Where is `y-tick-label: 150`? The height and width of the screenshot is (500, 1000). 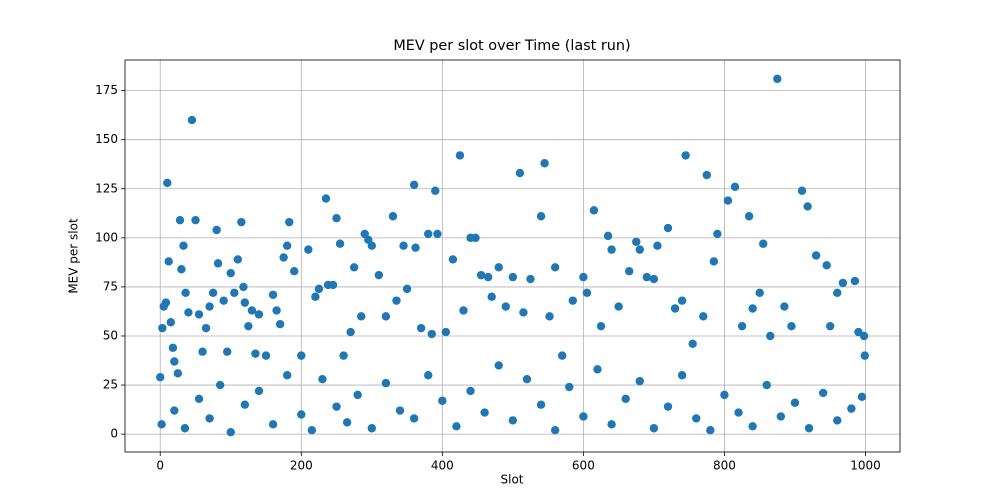 y-tick-label: 150 is located at coordinates (106, 139).